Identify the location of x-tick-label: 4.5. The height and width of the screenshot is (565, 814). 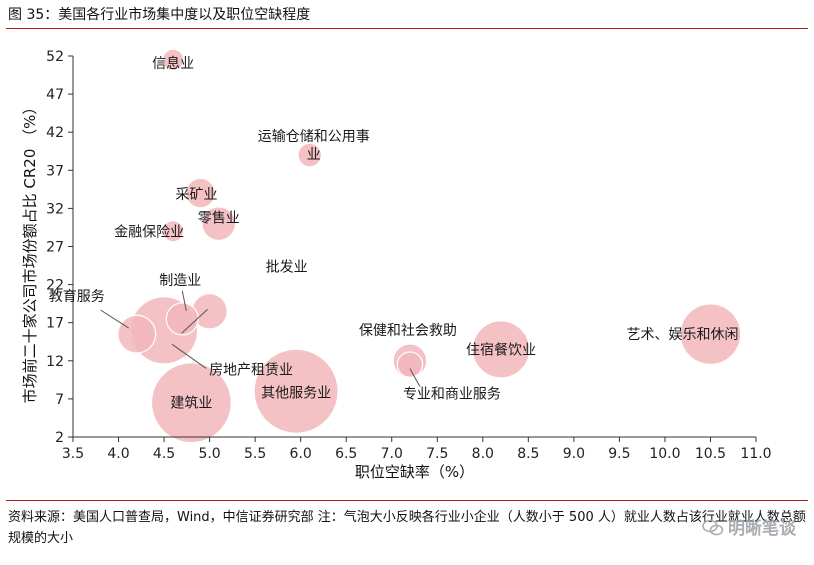
(164, 454).